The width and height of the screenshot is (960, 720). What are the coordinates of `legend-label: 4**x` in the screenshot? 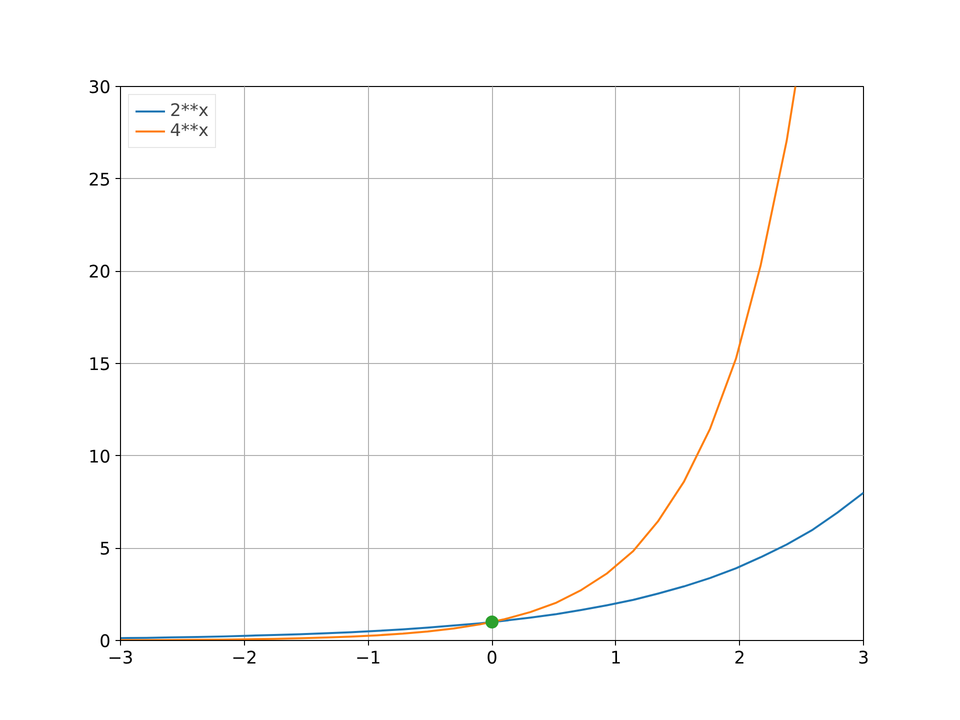 It's located at (189, 131).